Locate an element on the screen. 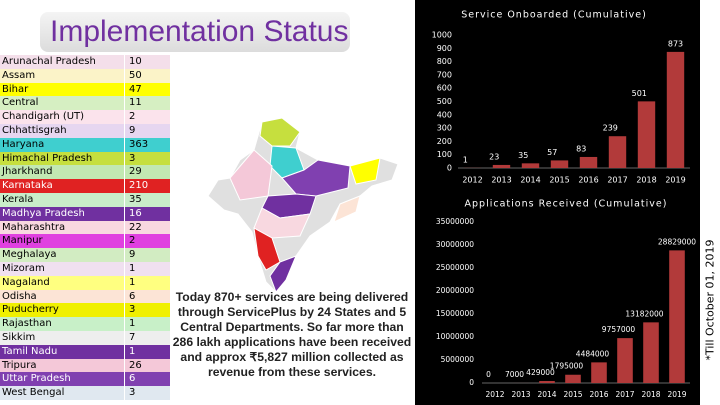 The height and width of the screenshot is (405, 720). data-label: 239 is located at coordinates (610, 128).